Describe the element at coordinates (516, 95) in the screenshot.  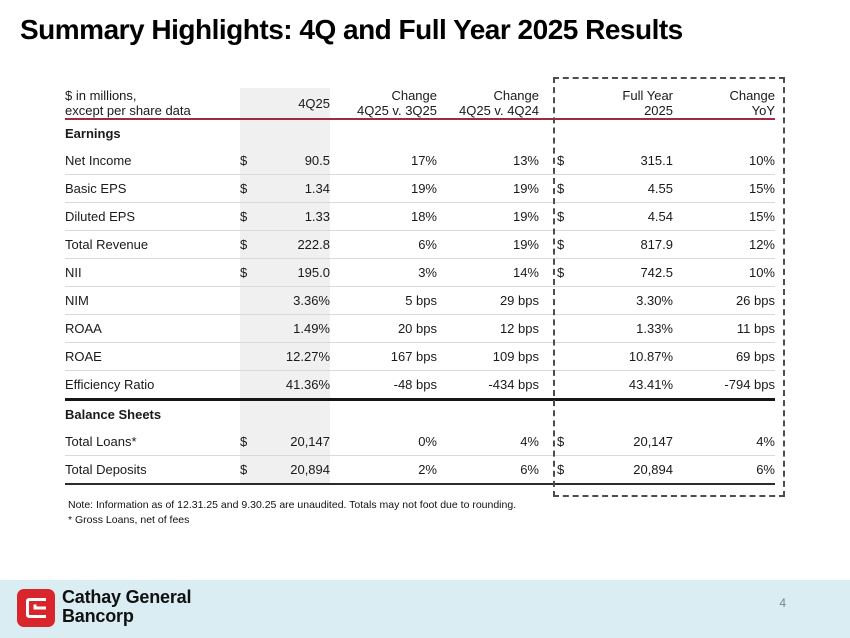
I see `header-change-yoy-q-line1: Change` at that location.